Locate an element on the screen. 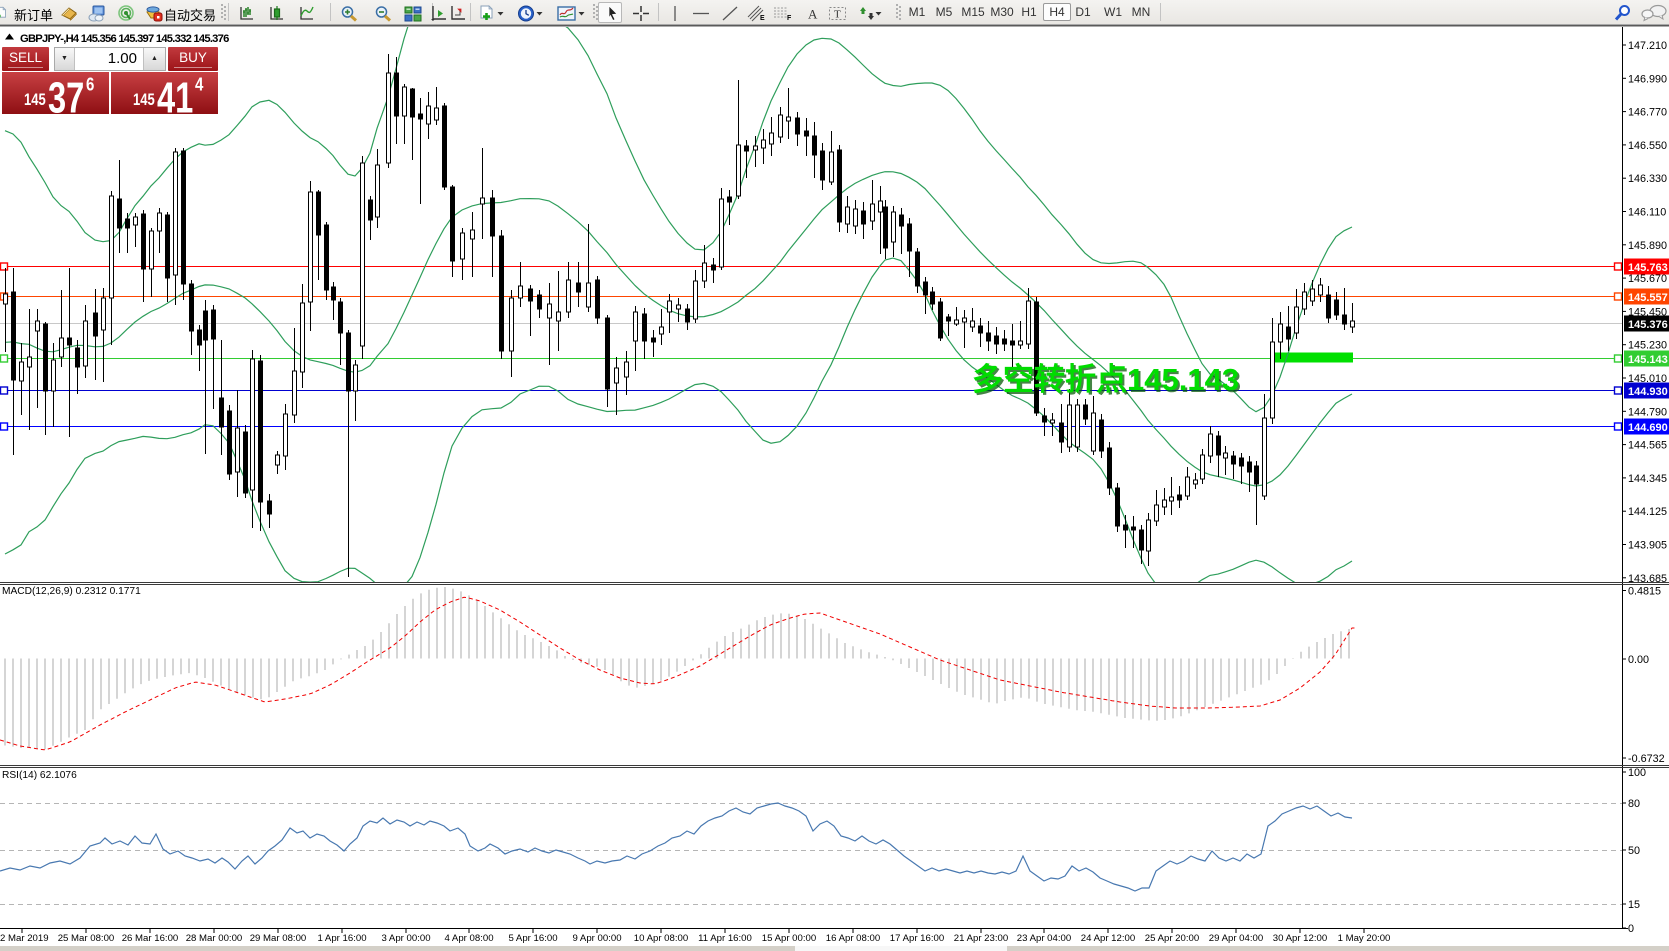  svg-text: 9 Apr 00:00 is located at coordinates (596, 938).